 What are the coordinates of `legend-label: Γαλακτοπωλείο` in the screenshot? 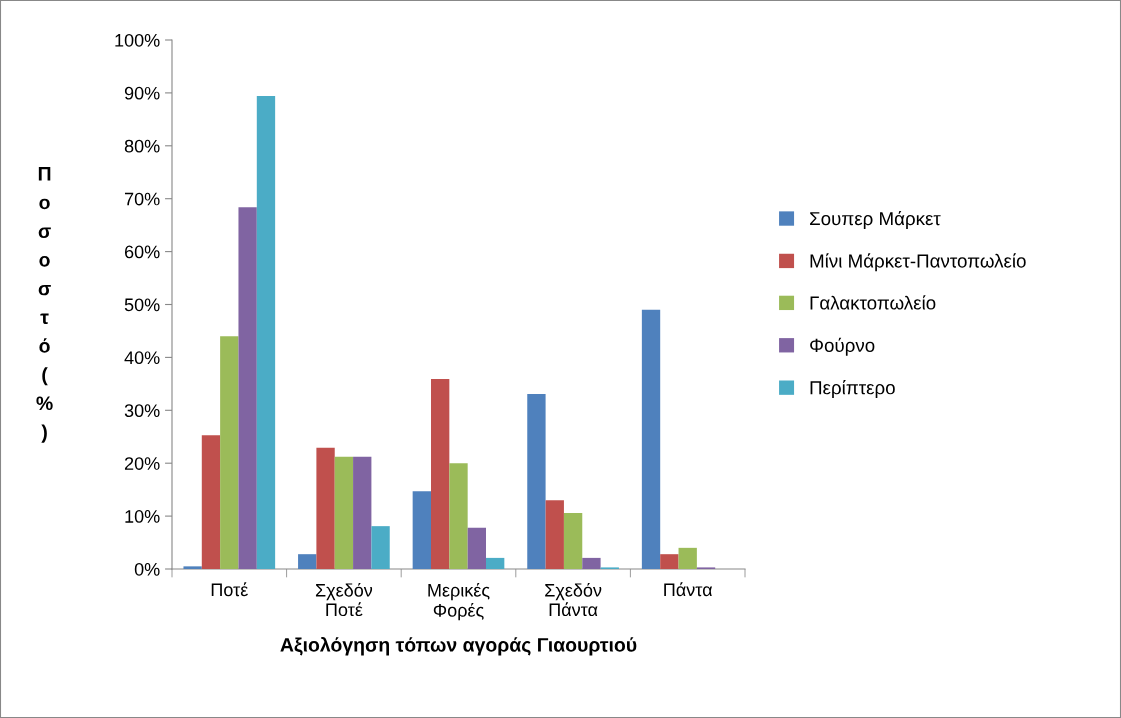 It's located at (873, 302).